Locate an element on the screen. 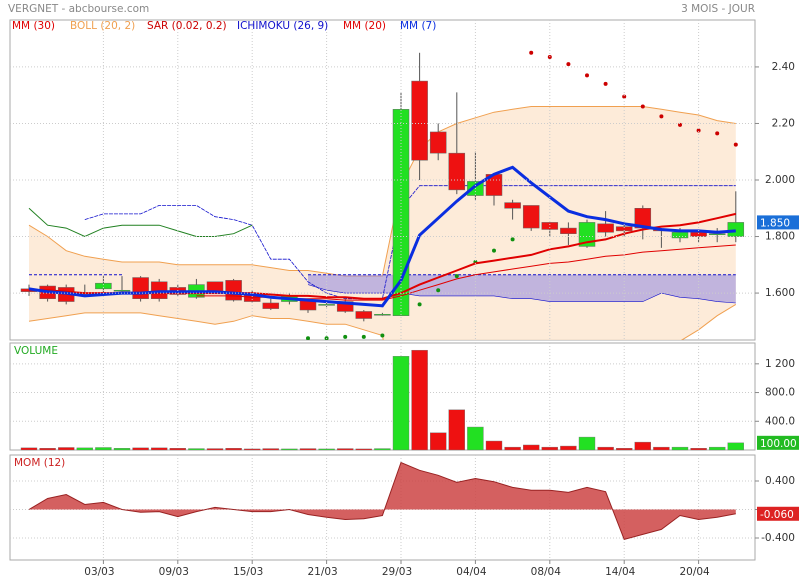 The height and width of the screenshot is (580, 800). y-tick-label: 1.600 is located at coordinates (780, 293).